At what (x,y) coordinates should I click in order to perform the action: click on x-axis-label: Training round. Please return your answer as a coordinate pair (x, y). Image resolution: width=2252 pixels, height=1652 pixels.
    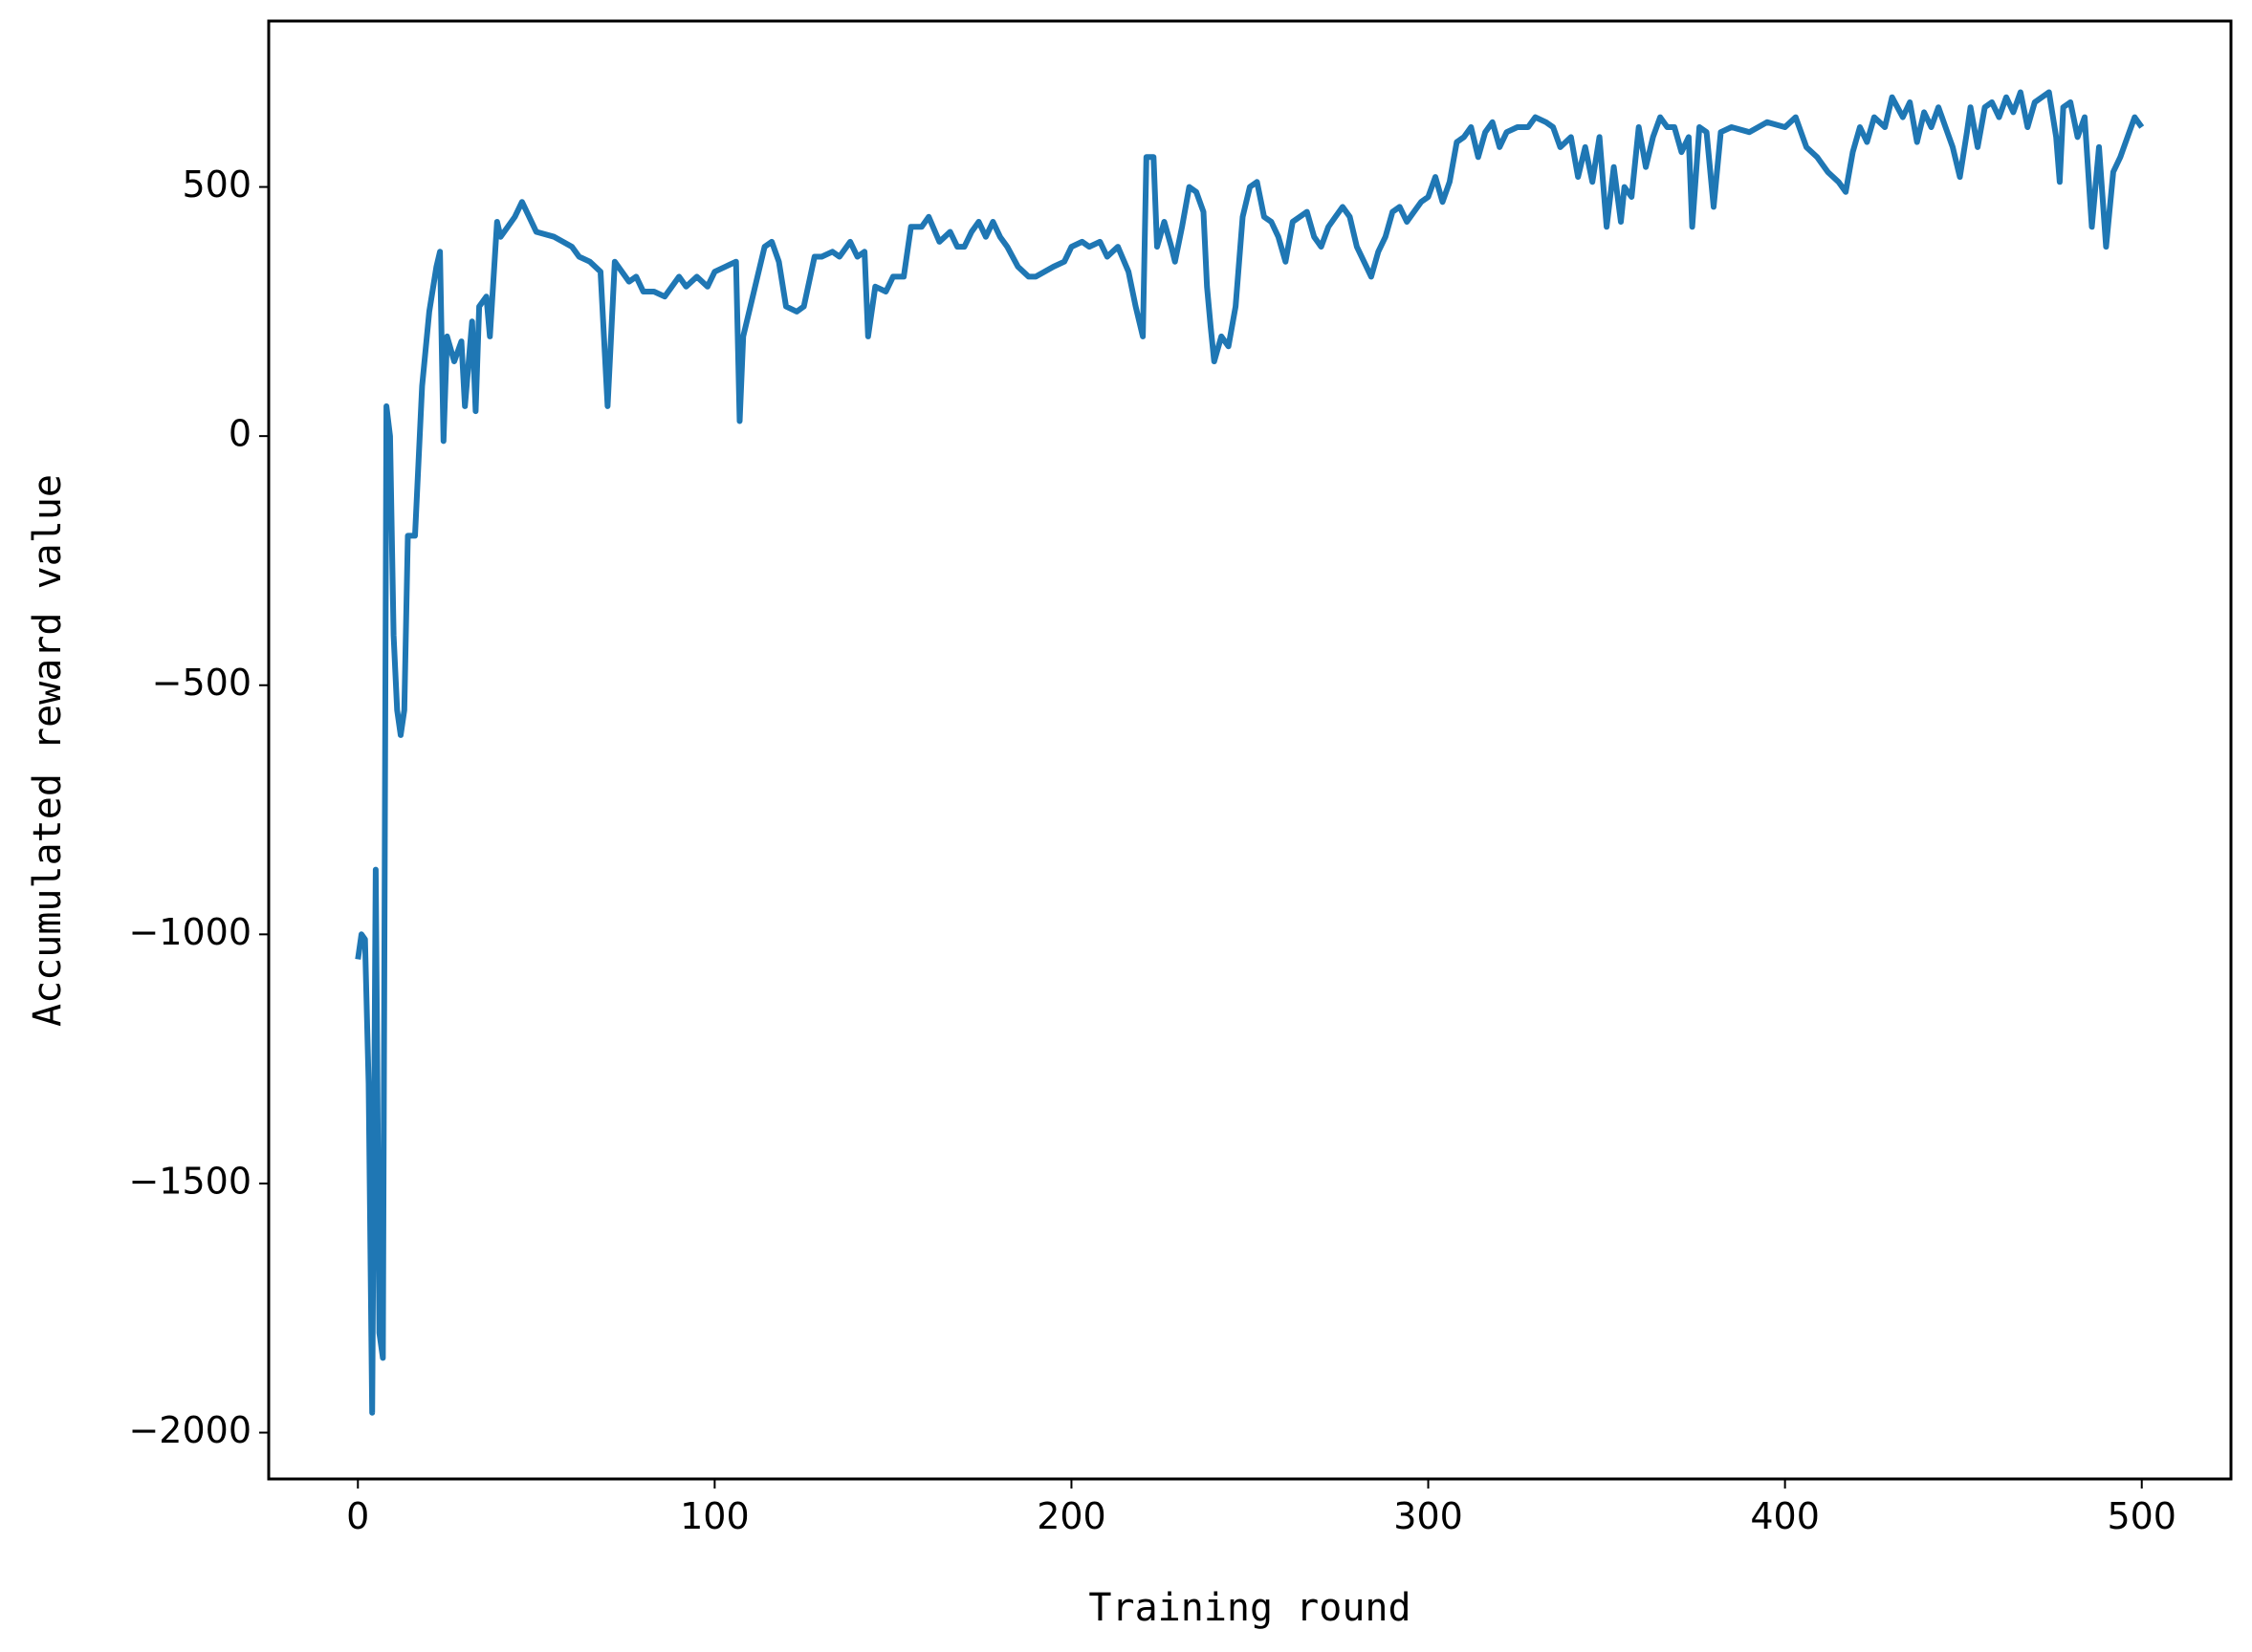
    Looking at the image, I should click on (1249, 1608).